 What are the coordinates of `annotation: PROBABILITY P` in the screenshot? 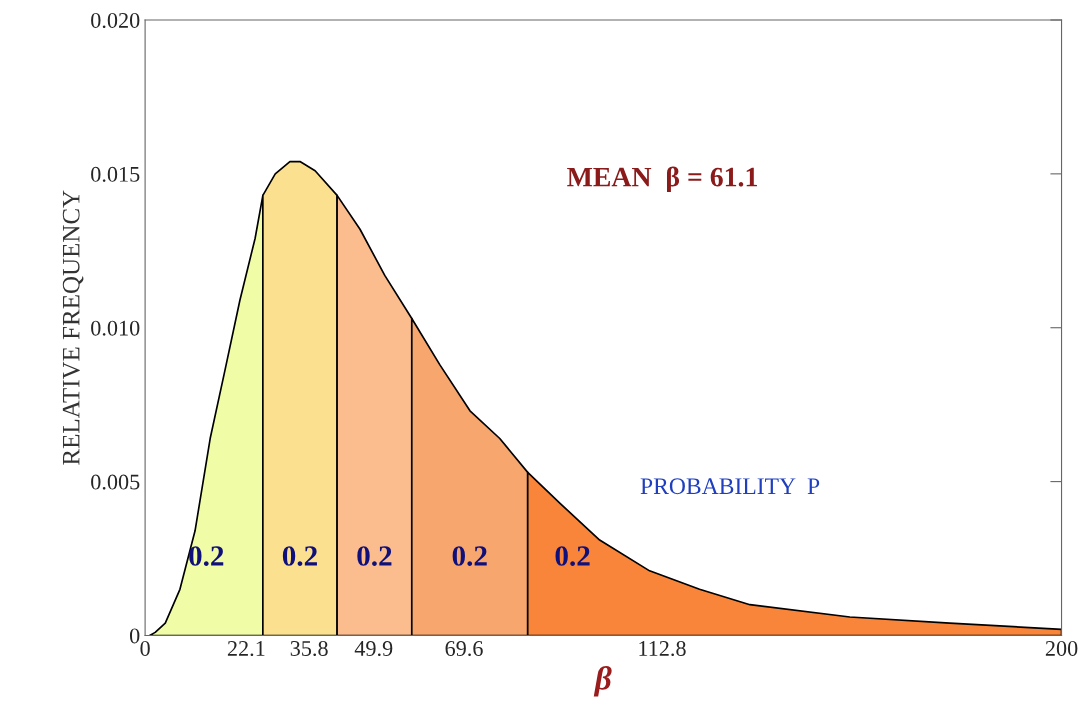 It's located at (730, 486).